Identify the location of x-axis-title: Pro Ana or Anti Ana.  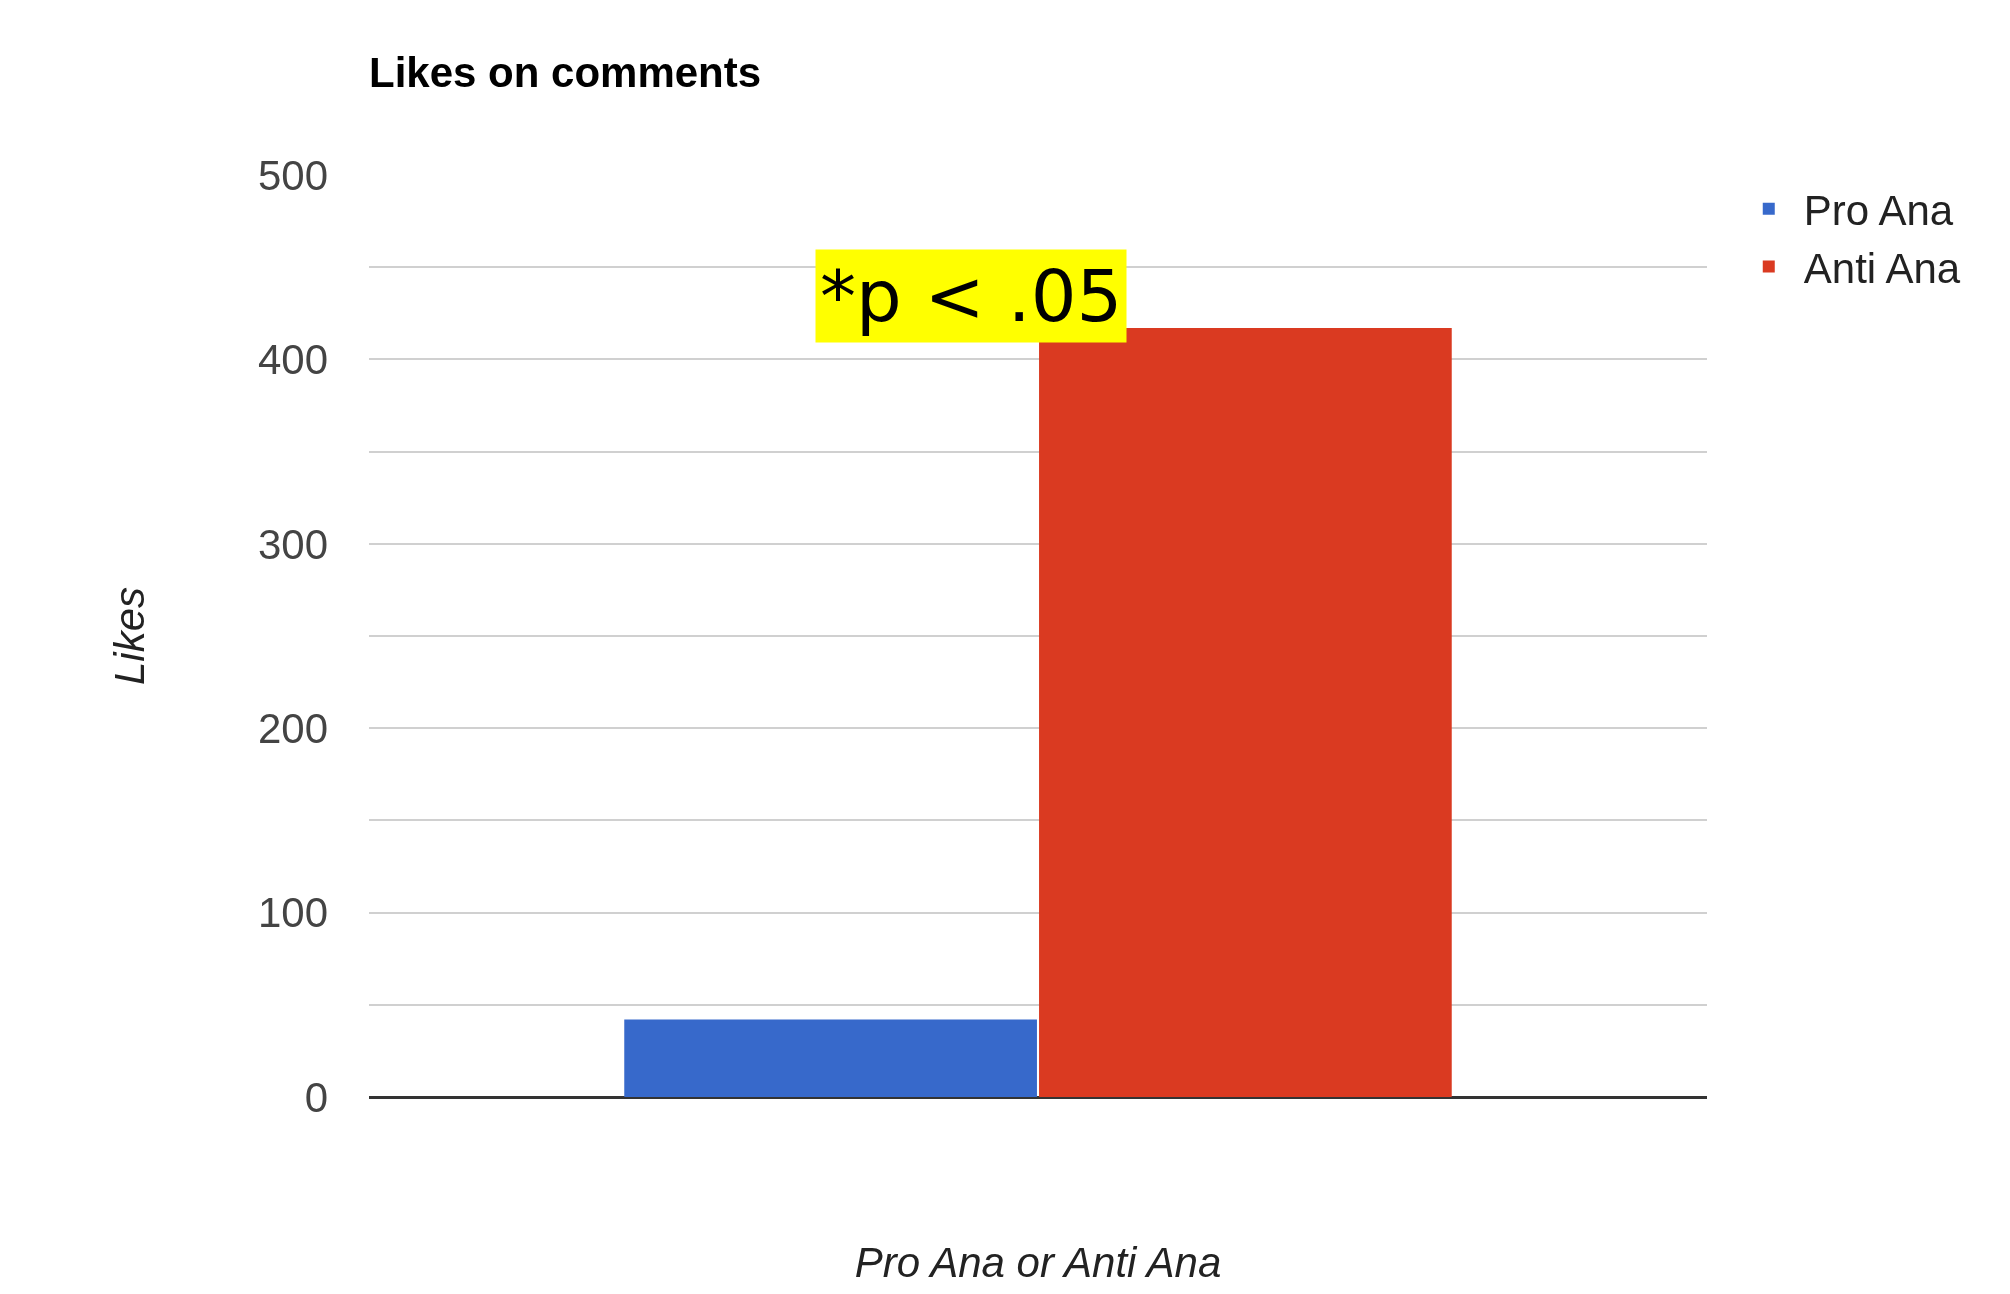
(1038, 1262).